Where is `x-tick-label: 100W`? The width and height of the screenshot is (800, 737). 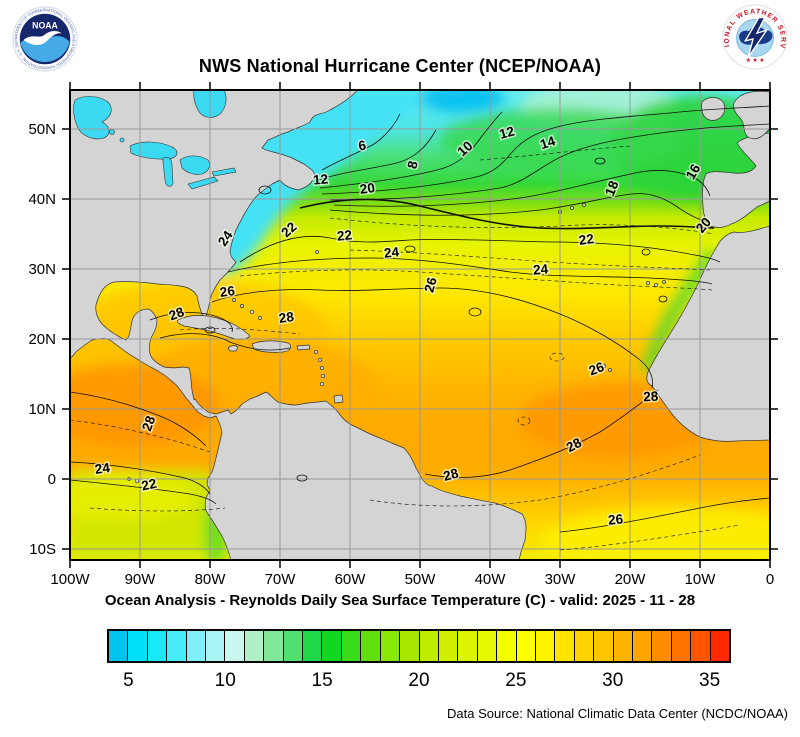 x-tick-label: 100W is located at coordinates (70, 579).